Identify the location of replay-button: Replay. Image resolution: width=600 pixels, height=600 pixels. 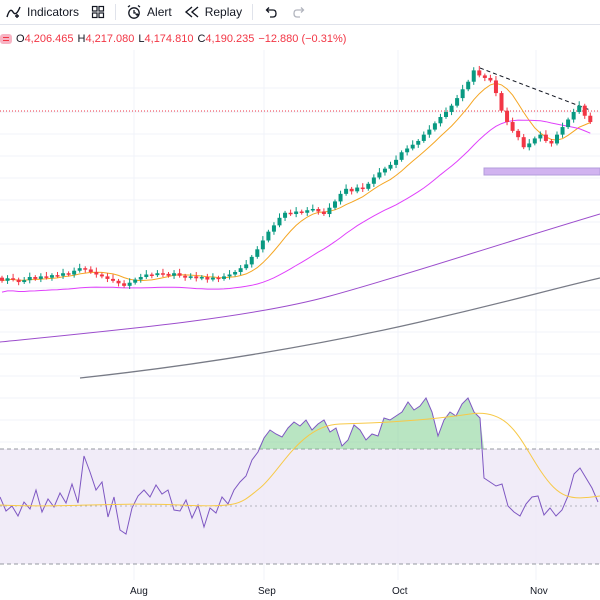
(213, 12).